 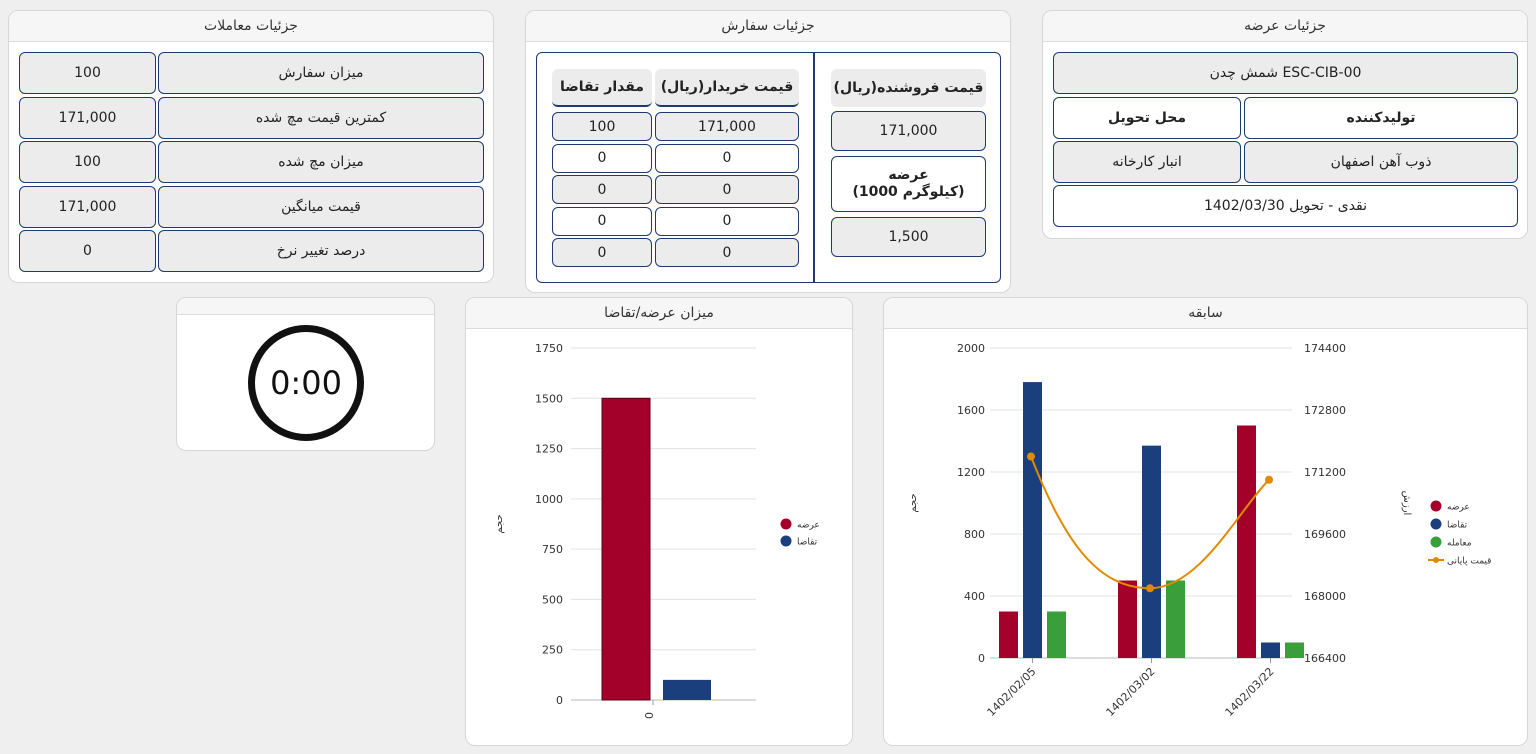 I want to click on x-tick-label-2: 1402/03/22, so click(x=1250, y=692).